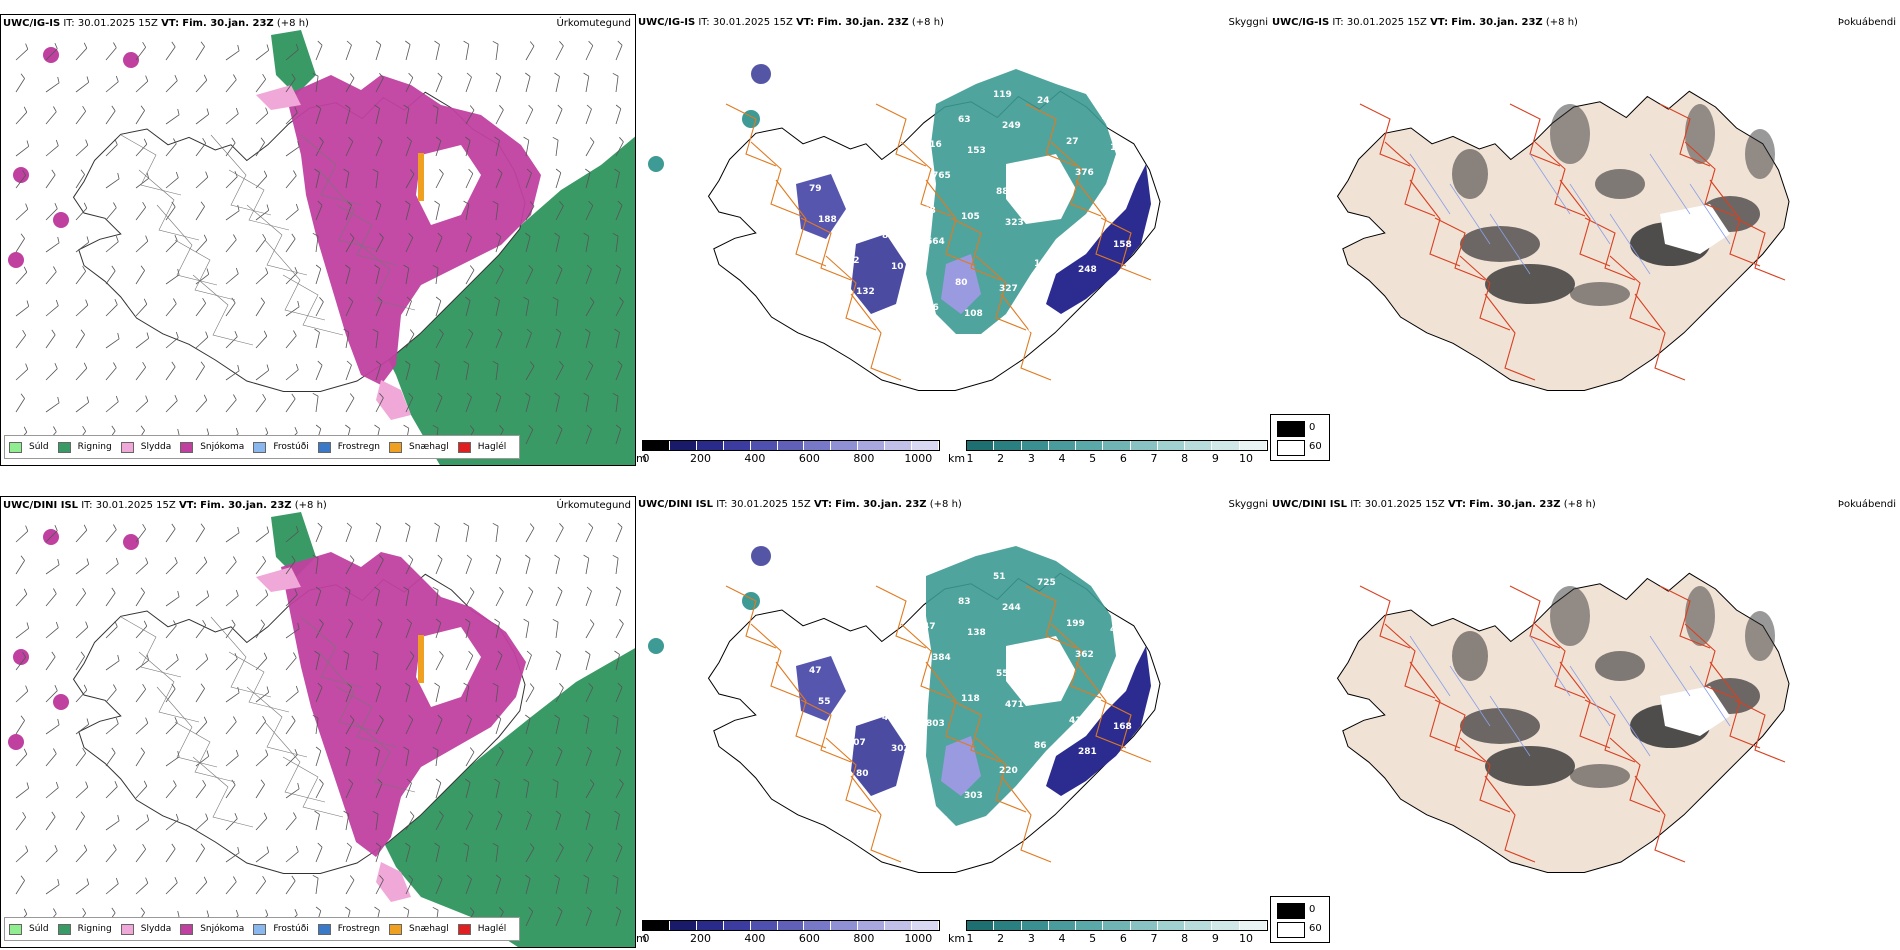 This screenshot has width=1900, height=950. Describe the element at coordinates (1002, 95) in the screenshot. I see `cloud-base-label: 119` at that location.